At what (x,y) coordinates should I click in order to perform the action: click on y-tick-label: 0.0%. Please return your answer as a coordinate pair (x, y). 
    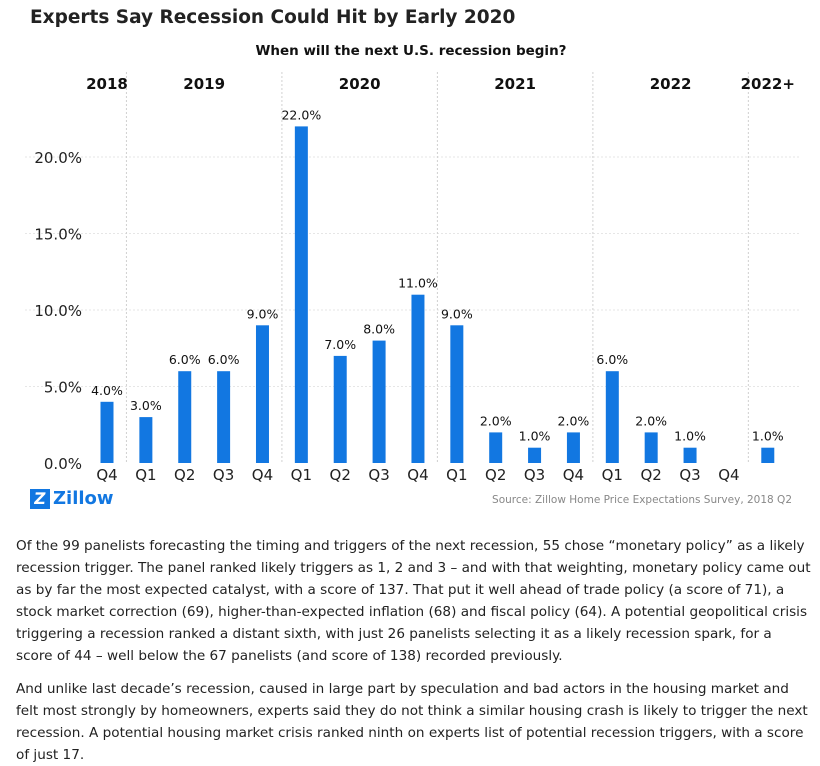
    Looking at the image, I should click on (63, 464).